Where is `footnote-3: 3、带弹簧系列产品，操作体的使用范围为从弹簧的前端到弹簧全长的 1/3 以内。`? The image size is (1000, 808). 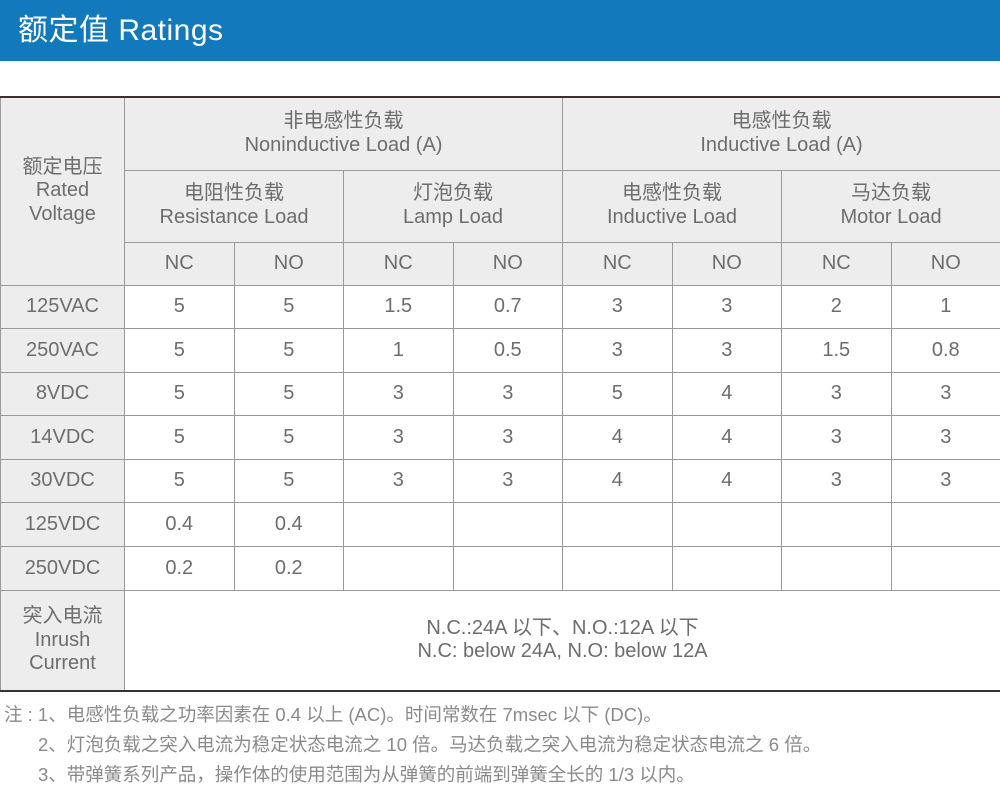
footnote-3: 3、带弹簧系列产品，操作体的使用范围为从弹簧的前端到弹簧全长的 1/3 以内。 is located at coordinates (366, 774).